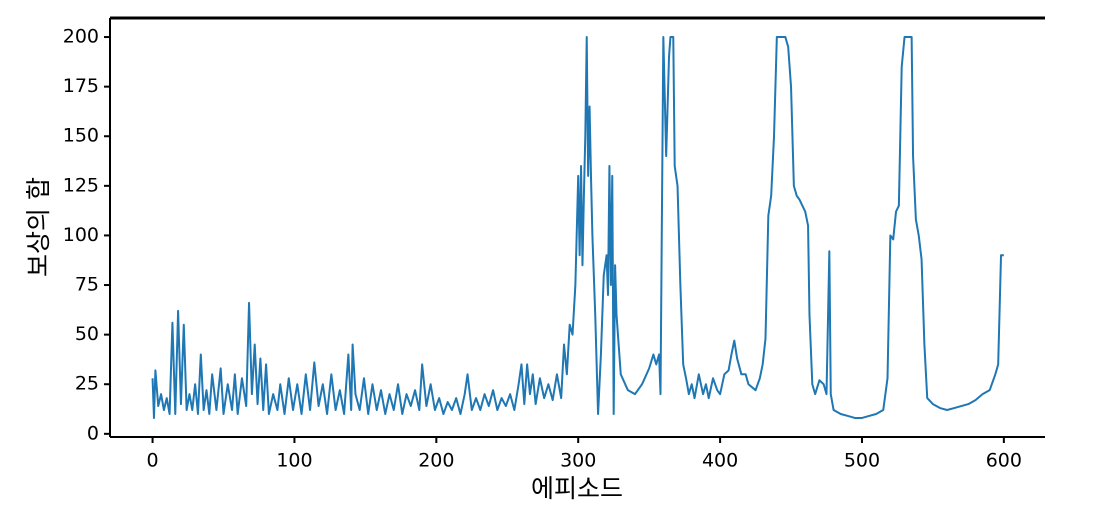 The image size is (1118, 522). Describe the element at coordinates (81, 235) in the screenshot. I see `y-tick-label: 100` at that location.